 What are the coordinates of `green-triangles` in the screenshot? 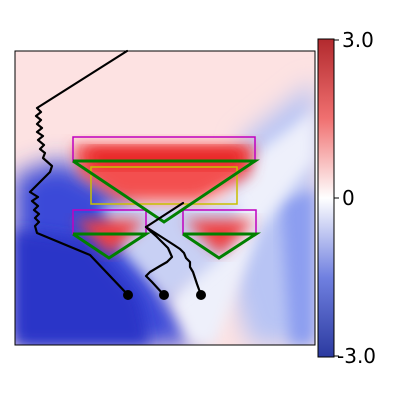 It's located at (167, 209).